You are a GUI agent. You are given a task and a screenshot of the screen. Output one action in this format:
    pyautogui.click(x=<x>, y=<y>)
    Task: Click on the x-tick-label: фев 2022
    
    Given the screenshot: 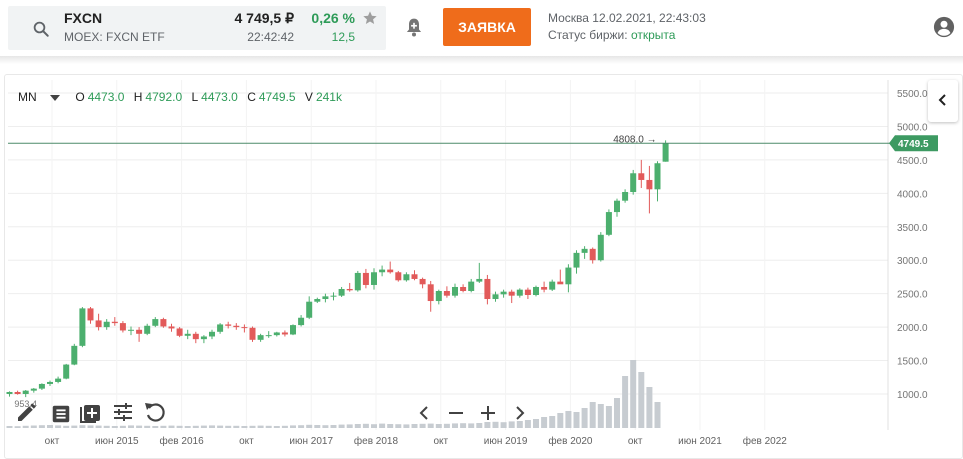 What is the action you would take?
    pyautogui.click(x=765, y=441)
    